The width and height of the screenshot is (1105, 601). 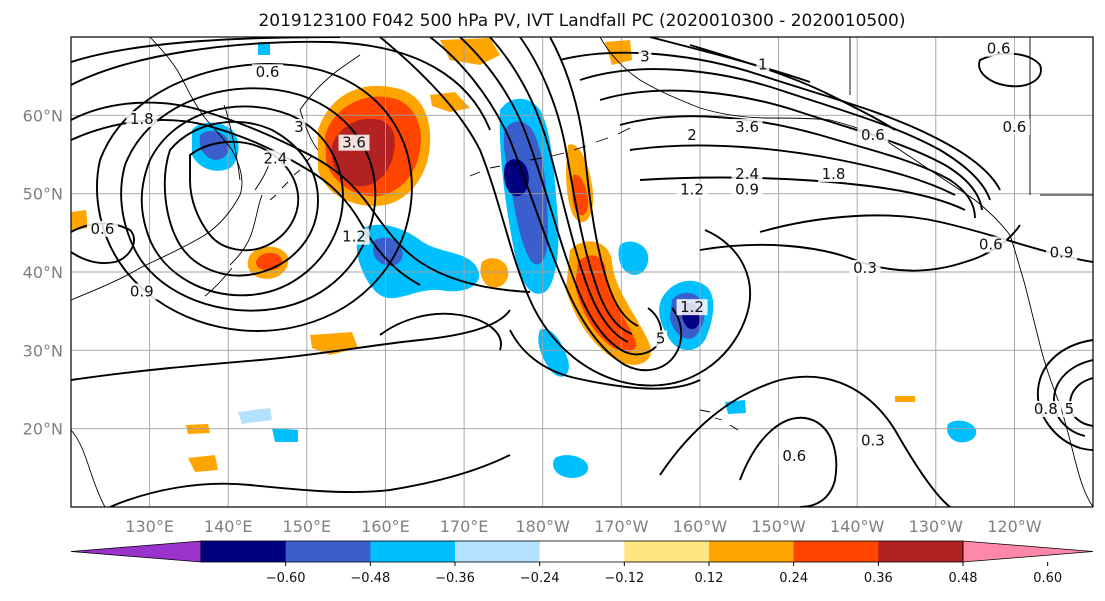 What do you see at coordinates (494, 273) in the screenshot?
I see `positive-anomaly-small5` at bounding box center [494, 273].